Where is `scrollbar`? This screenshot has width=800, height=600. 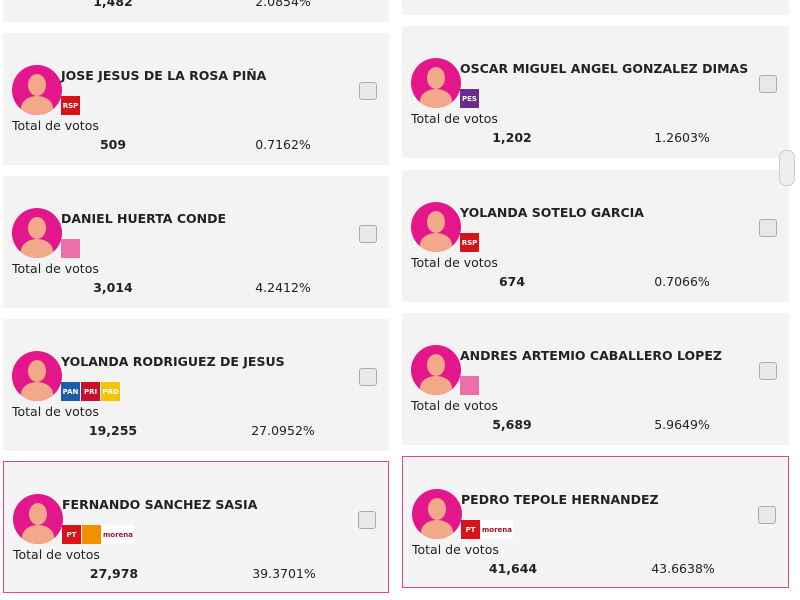 scrollbar is located at coordinates (787, 168).